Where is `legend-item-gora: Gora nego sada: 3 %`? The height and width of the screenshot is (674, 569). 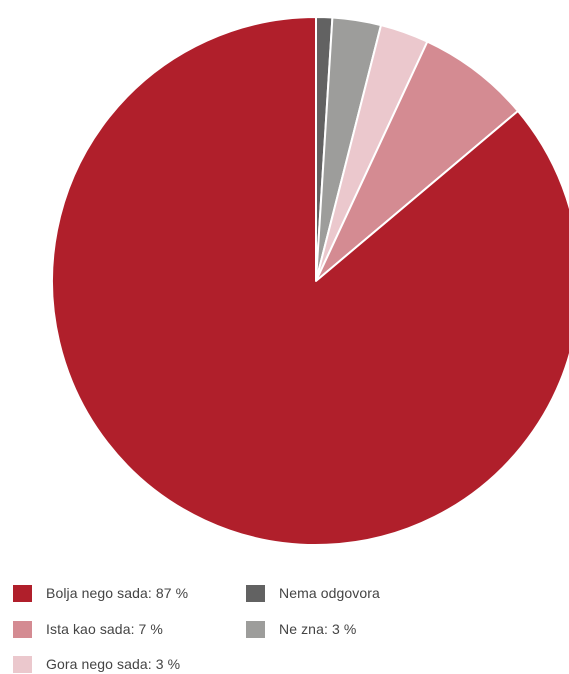
legend-item-gora: Gora nego sada: 3 % is located at coordinates (96, 664).